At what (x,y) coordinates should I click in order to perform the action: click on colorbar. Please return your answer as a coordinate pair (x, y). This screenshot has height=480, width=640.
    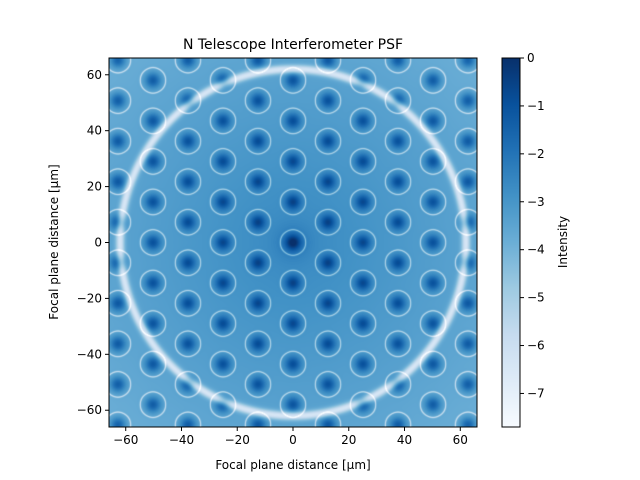
    Looking at the image, I should click on (511, 242).